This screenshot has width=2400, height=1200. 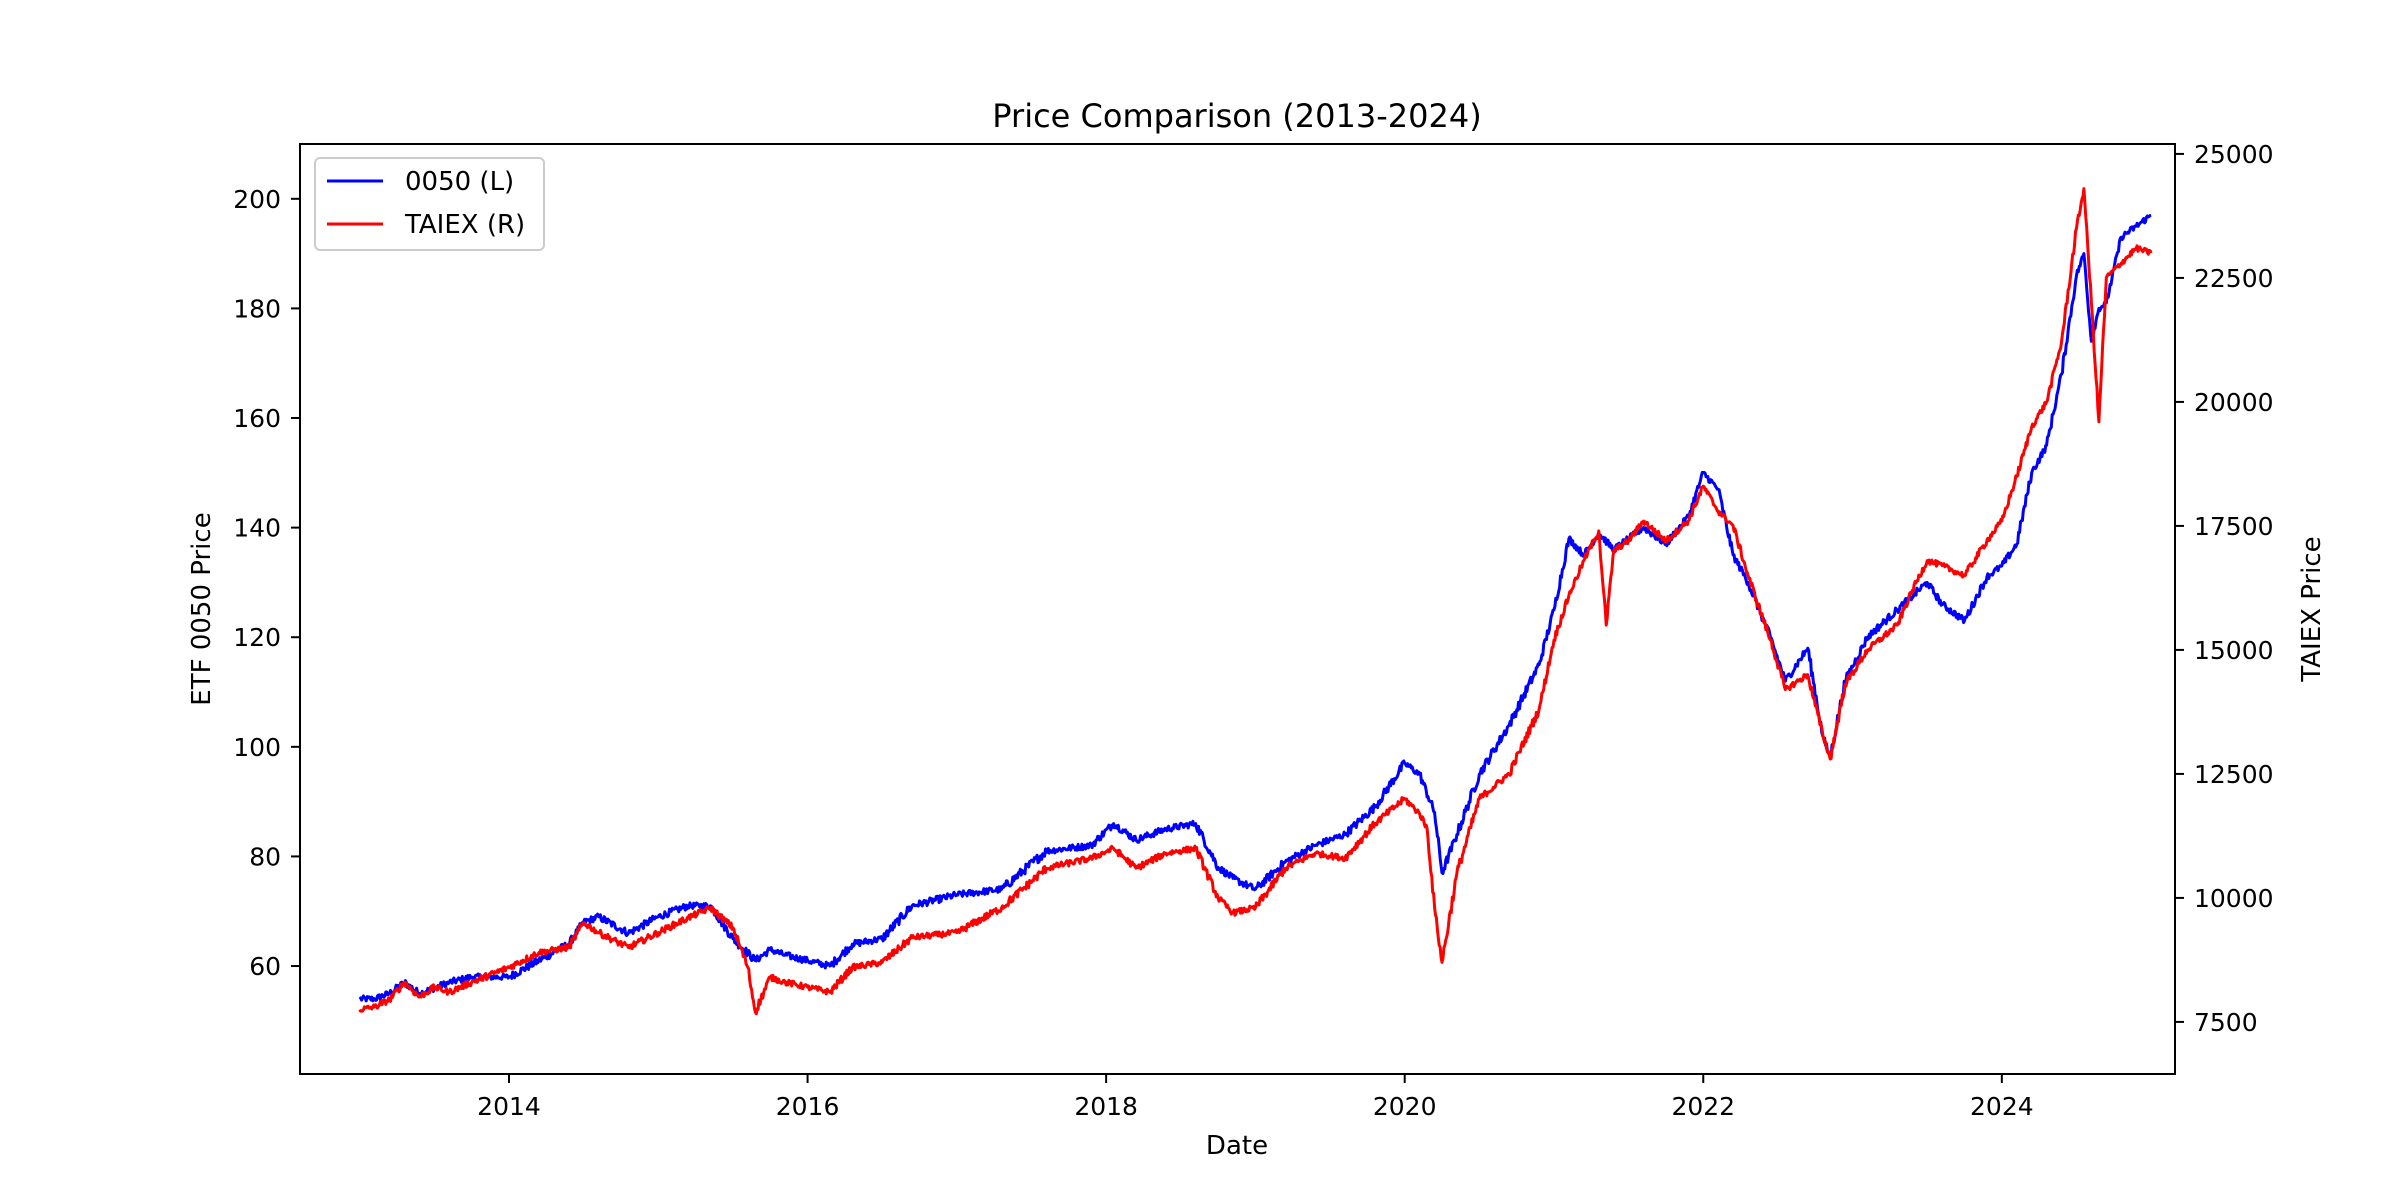 I want to click on y2-tick-label: 15000, so click(x=2234, y=650).